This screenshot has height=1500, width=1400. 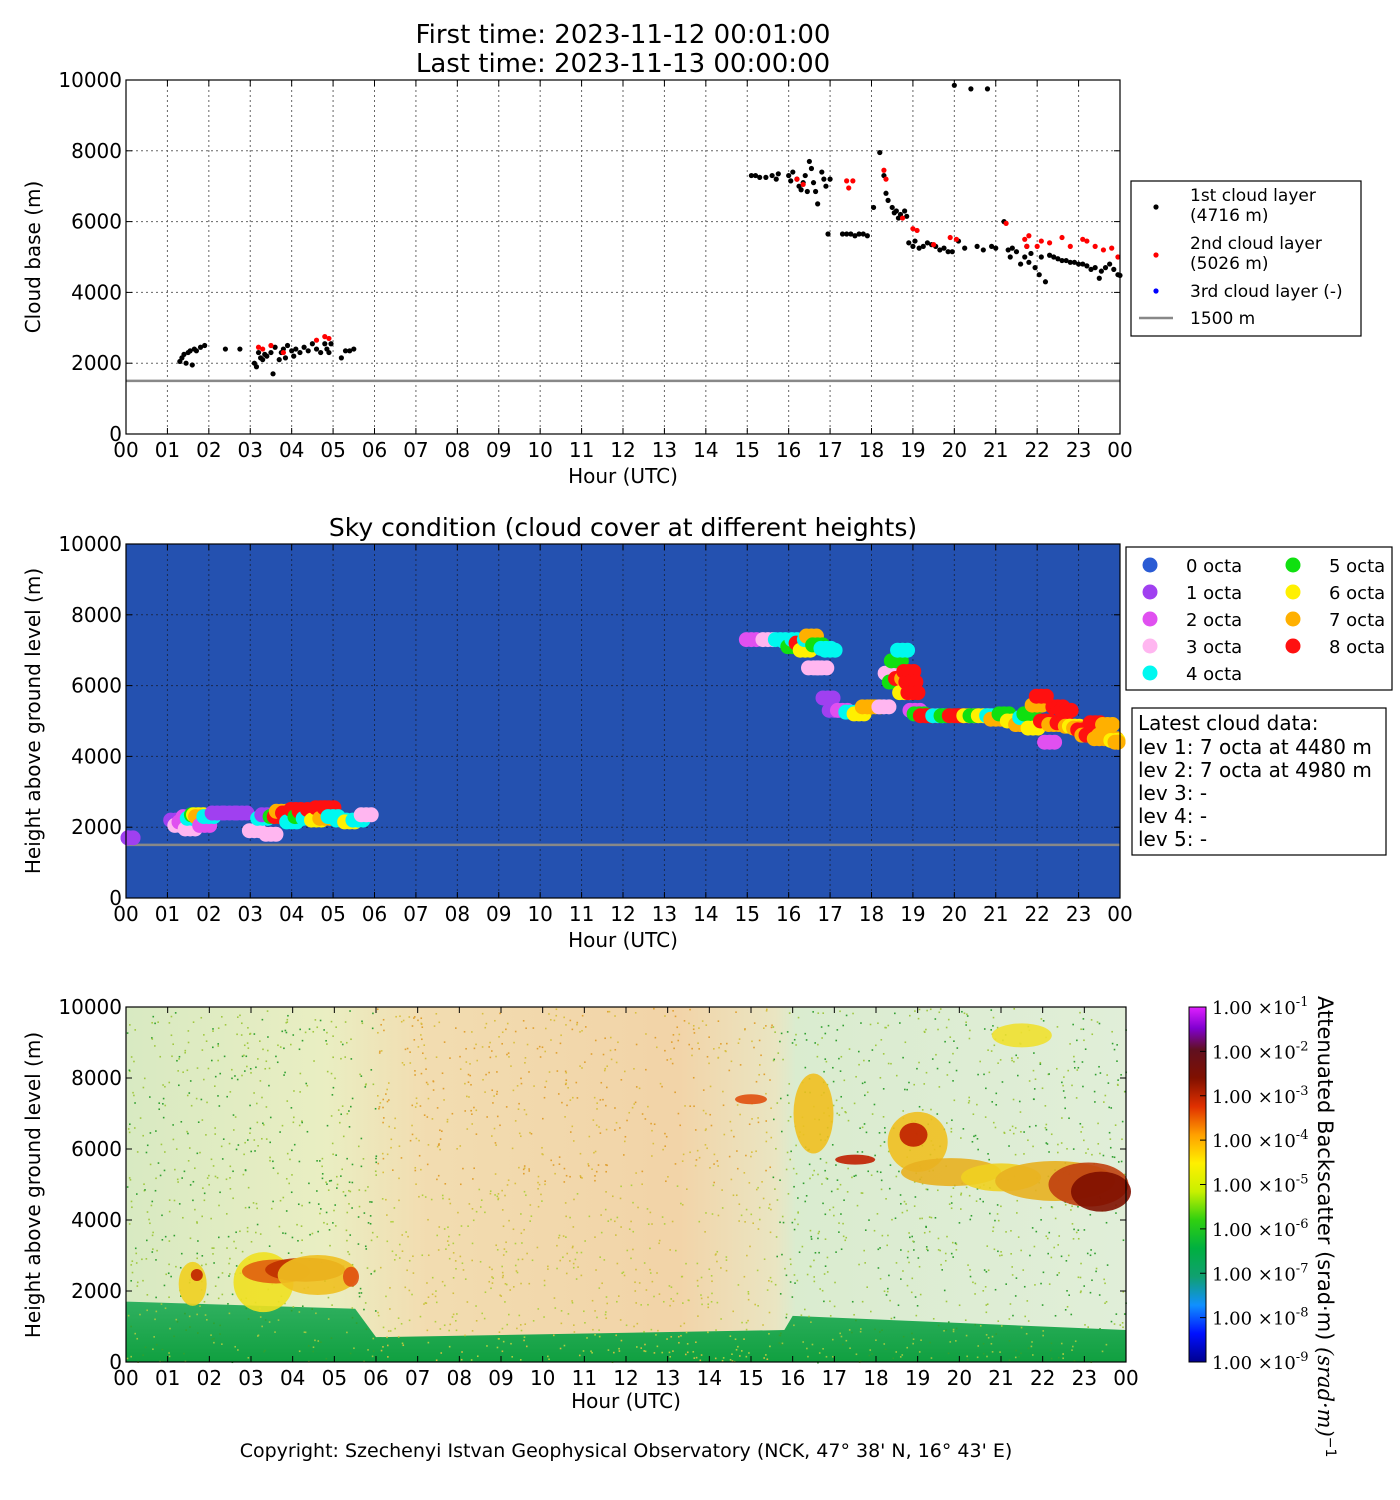 I want to click on x-tick-label: 00, so click(x=1119, y=914).